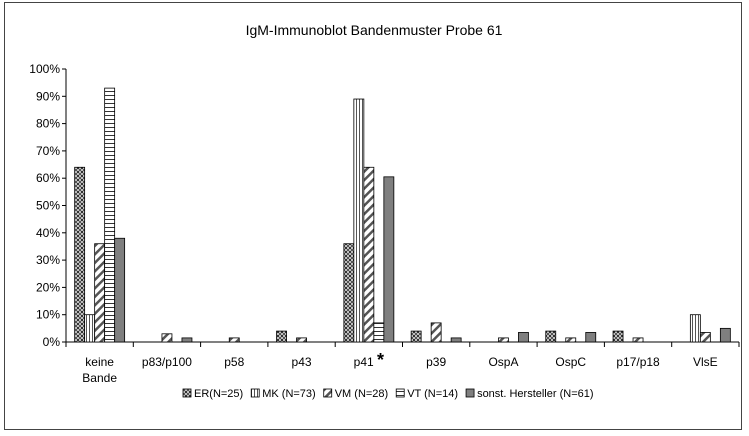 The image size is (749, 436). Describe the element at coordinates (503, 362) in the screenshot. I see `x-category-label: OspA` at that location.